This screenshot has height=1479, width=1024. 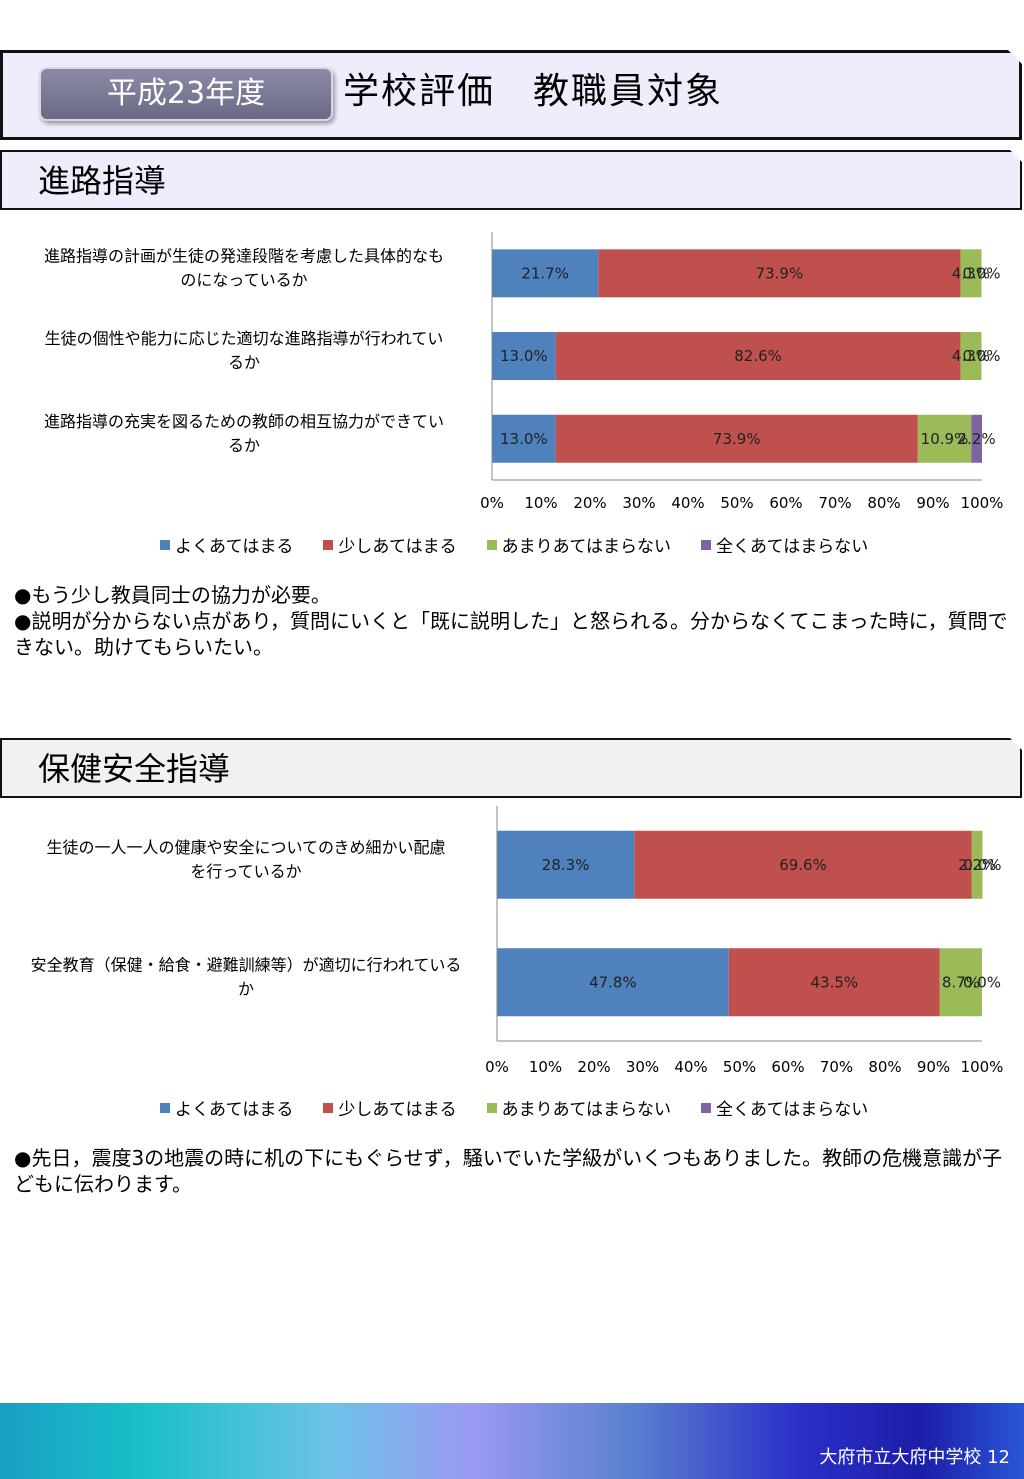 What do you see at coordinates (492, 503) in the screenshot?
I see `x-tick-label: 0%` at bounding box center [492, 503].